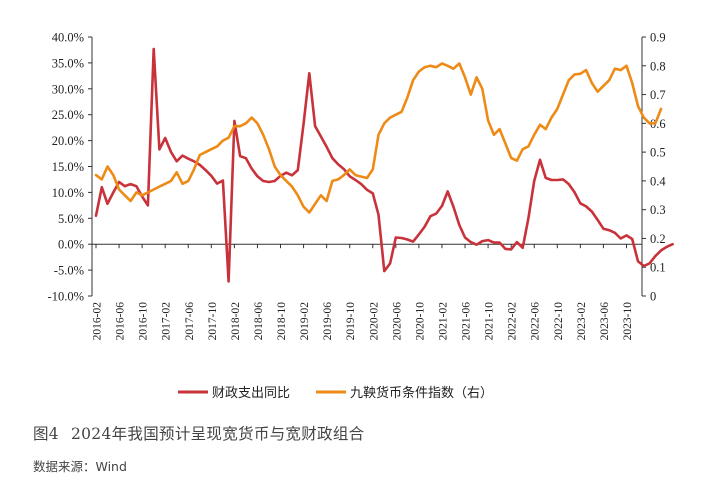  Describe the element at coordinates (68, 115) in the screenshot. I see `y-left-tick-label: 25.0%` at that location.